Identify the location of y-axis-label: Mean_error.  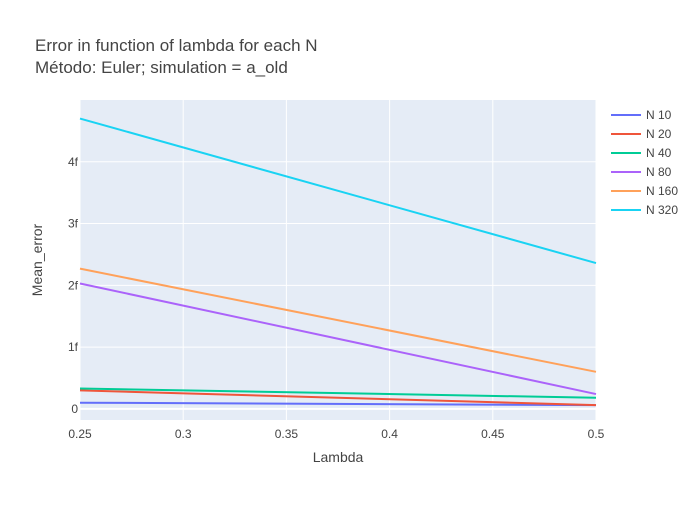
(37, 259).